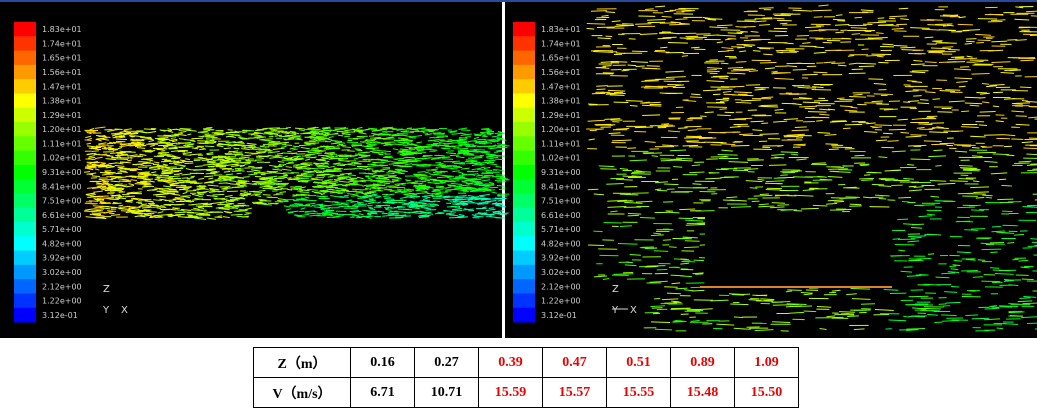  Describe the element at coordinates (518, 1) in the screenshot. I see `top-border` at that location.